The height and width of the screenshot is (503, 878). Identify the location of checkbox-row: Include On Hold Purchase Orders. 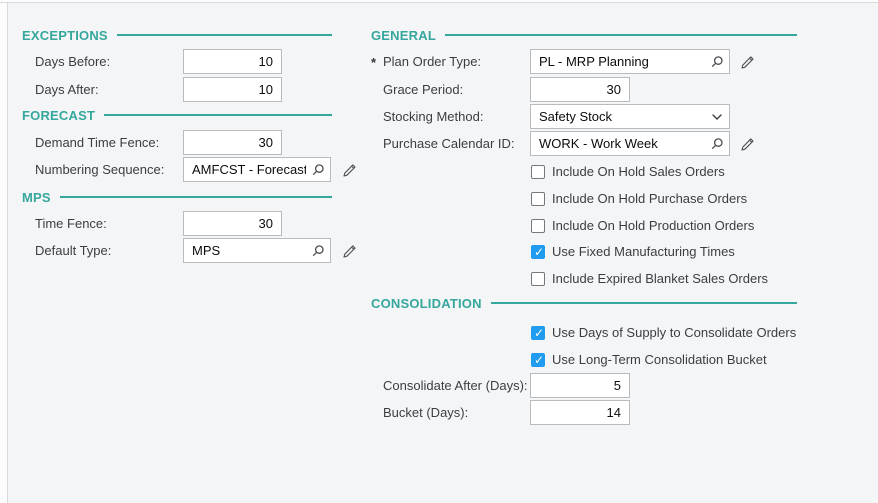
(639, 198).